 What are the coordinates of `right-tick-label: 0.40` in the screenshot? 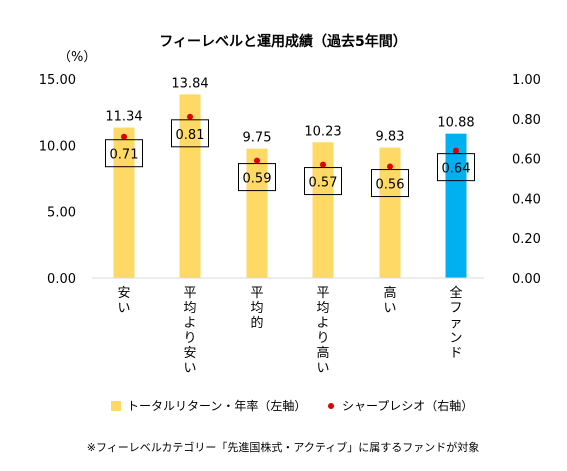 It's located at (526, 199).